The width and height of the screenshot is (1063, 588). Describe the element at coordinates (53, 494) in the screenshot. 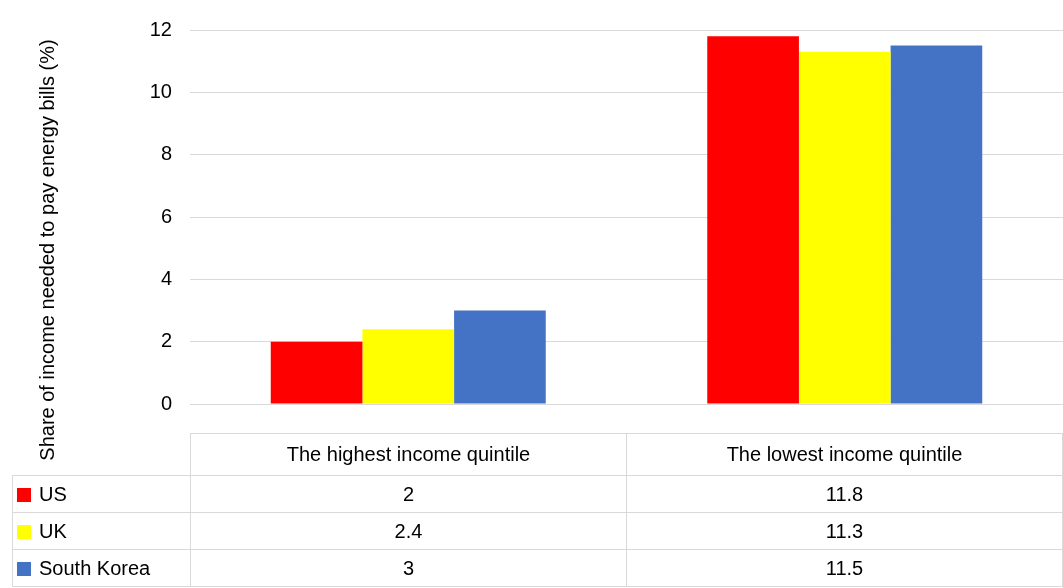

I see `legend-label: US` at that location.